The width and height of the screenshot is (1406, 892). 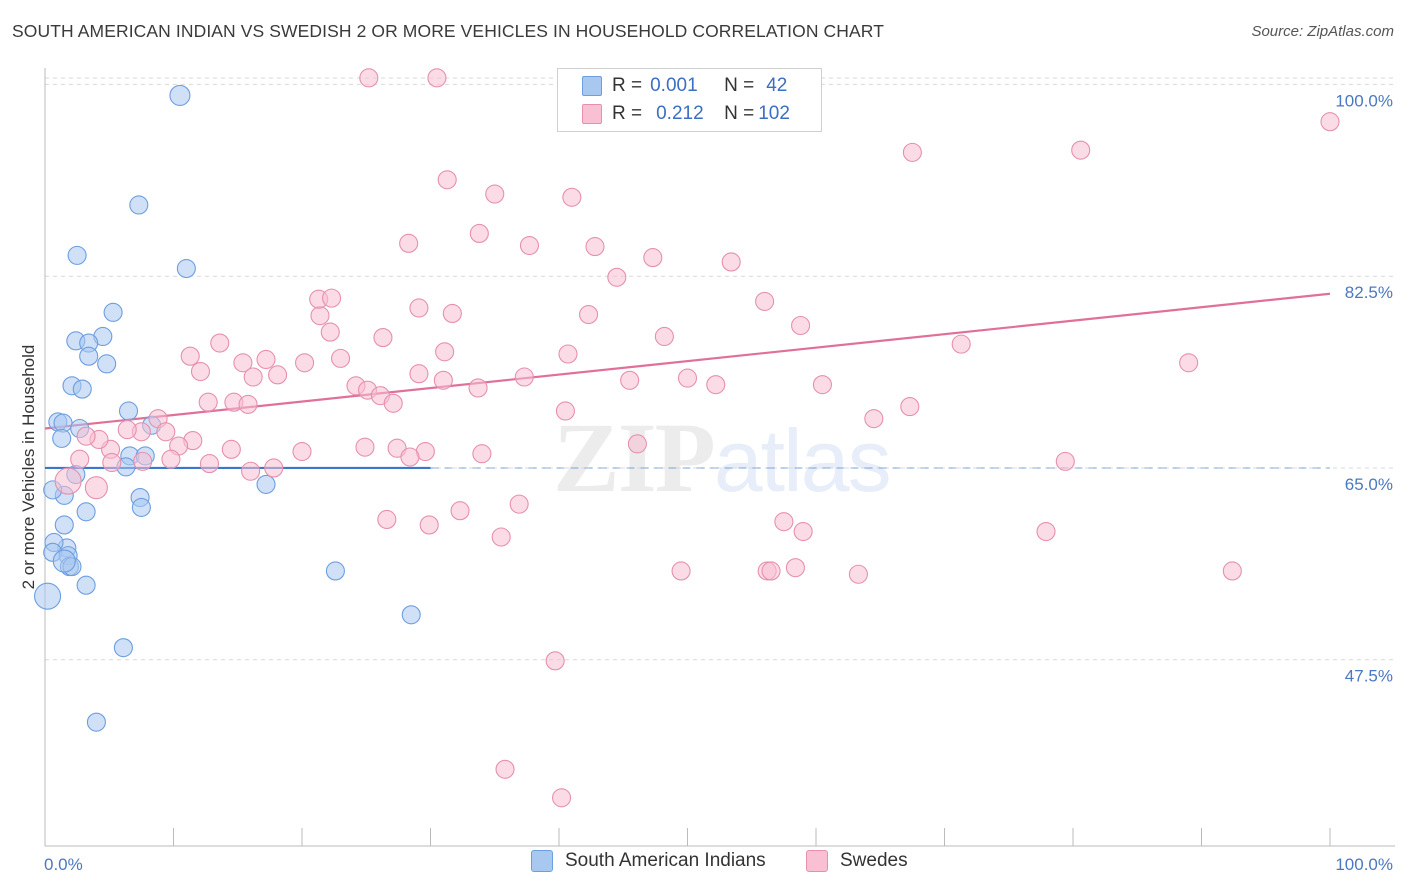 What do you see at coordinates (63, 864) in the screenshot?
I see `x-tick-label: 0.0%` at bounding box center [63, 864].